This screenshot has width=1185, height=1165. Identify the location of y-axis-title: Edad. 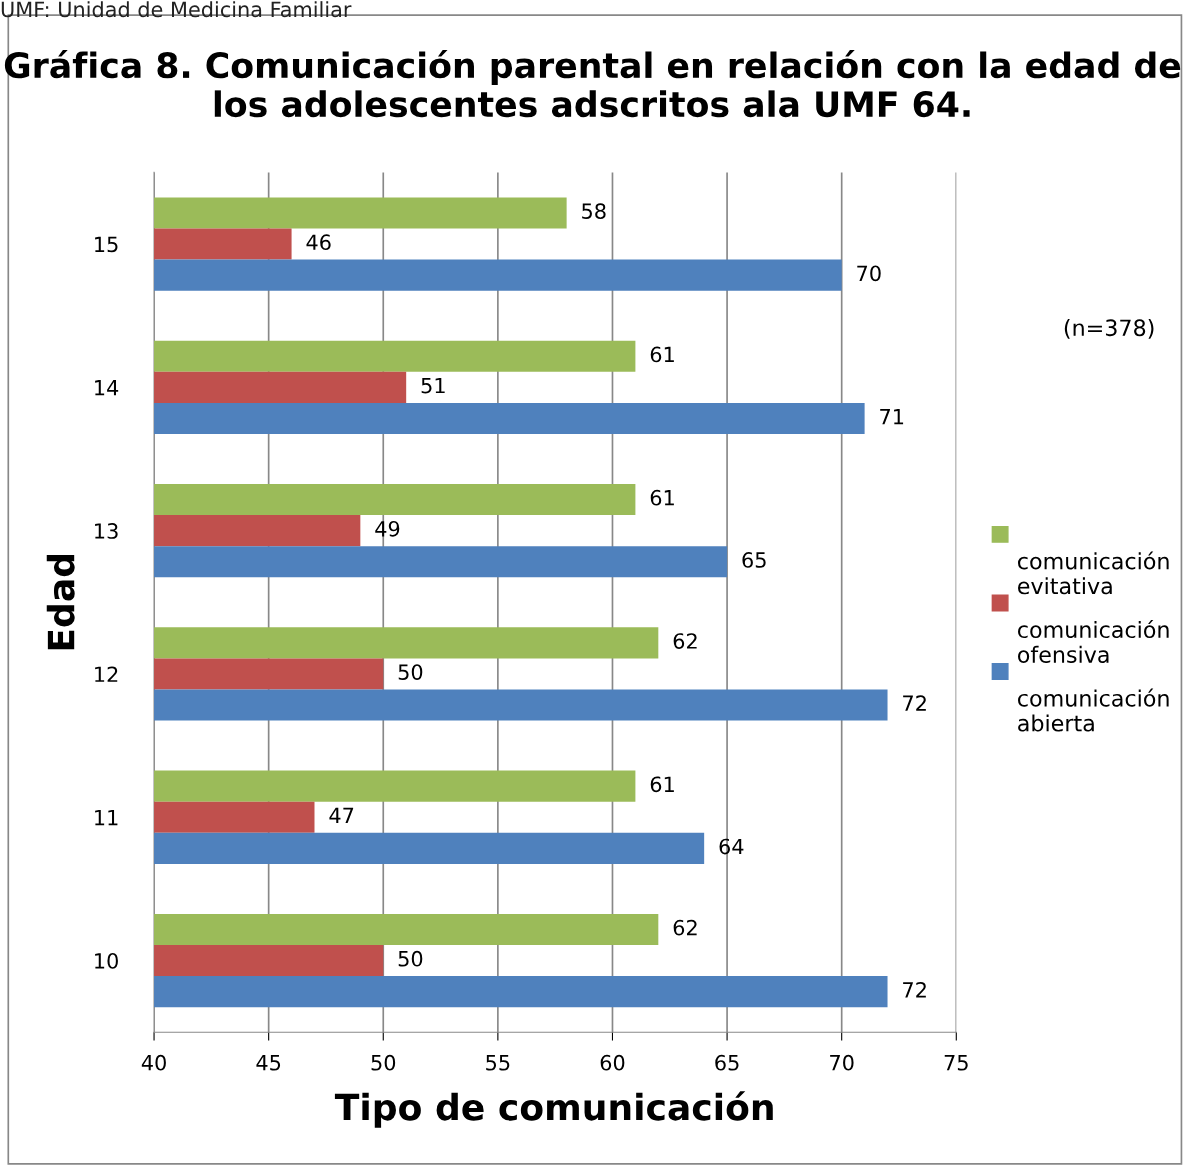
(60, 602).